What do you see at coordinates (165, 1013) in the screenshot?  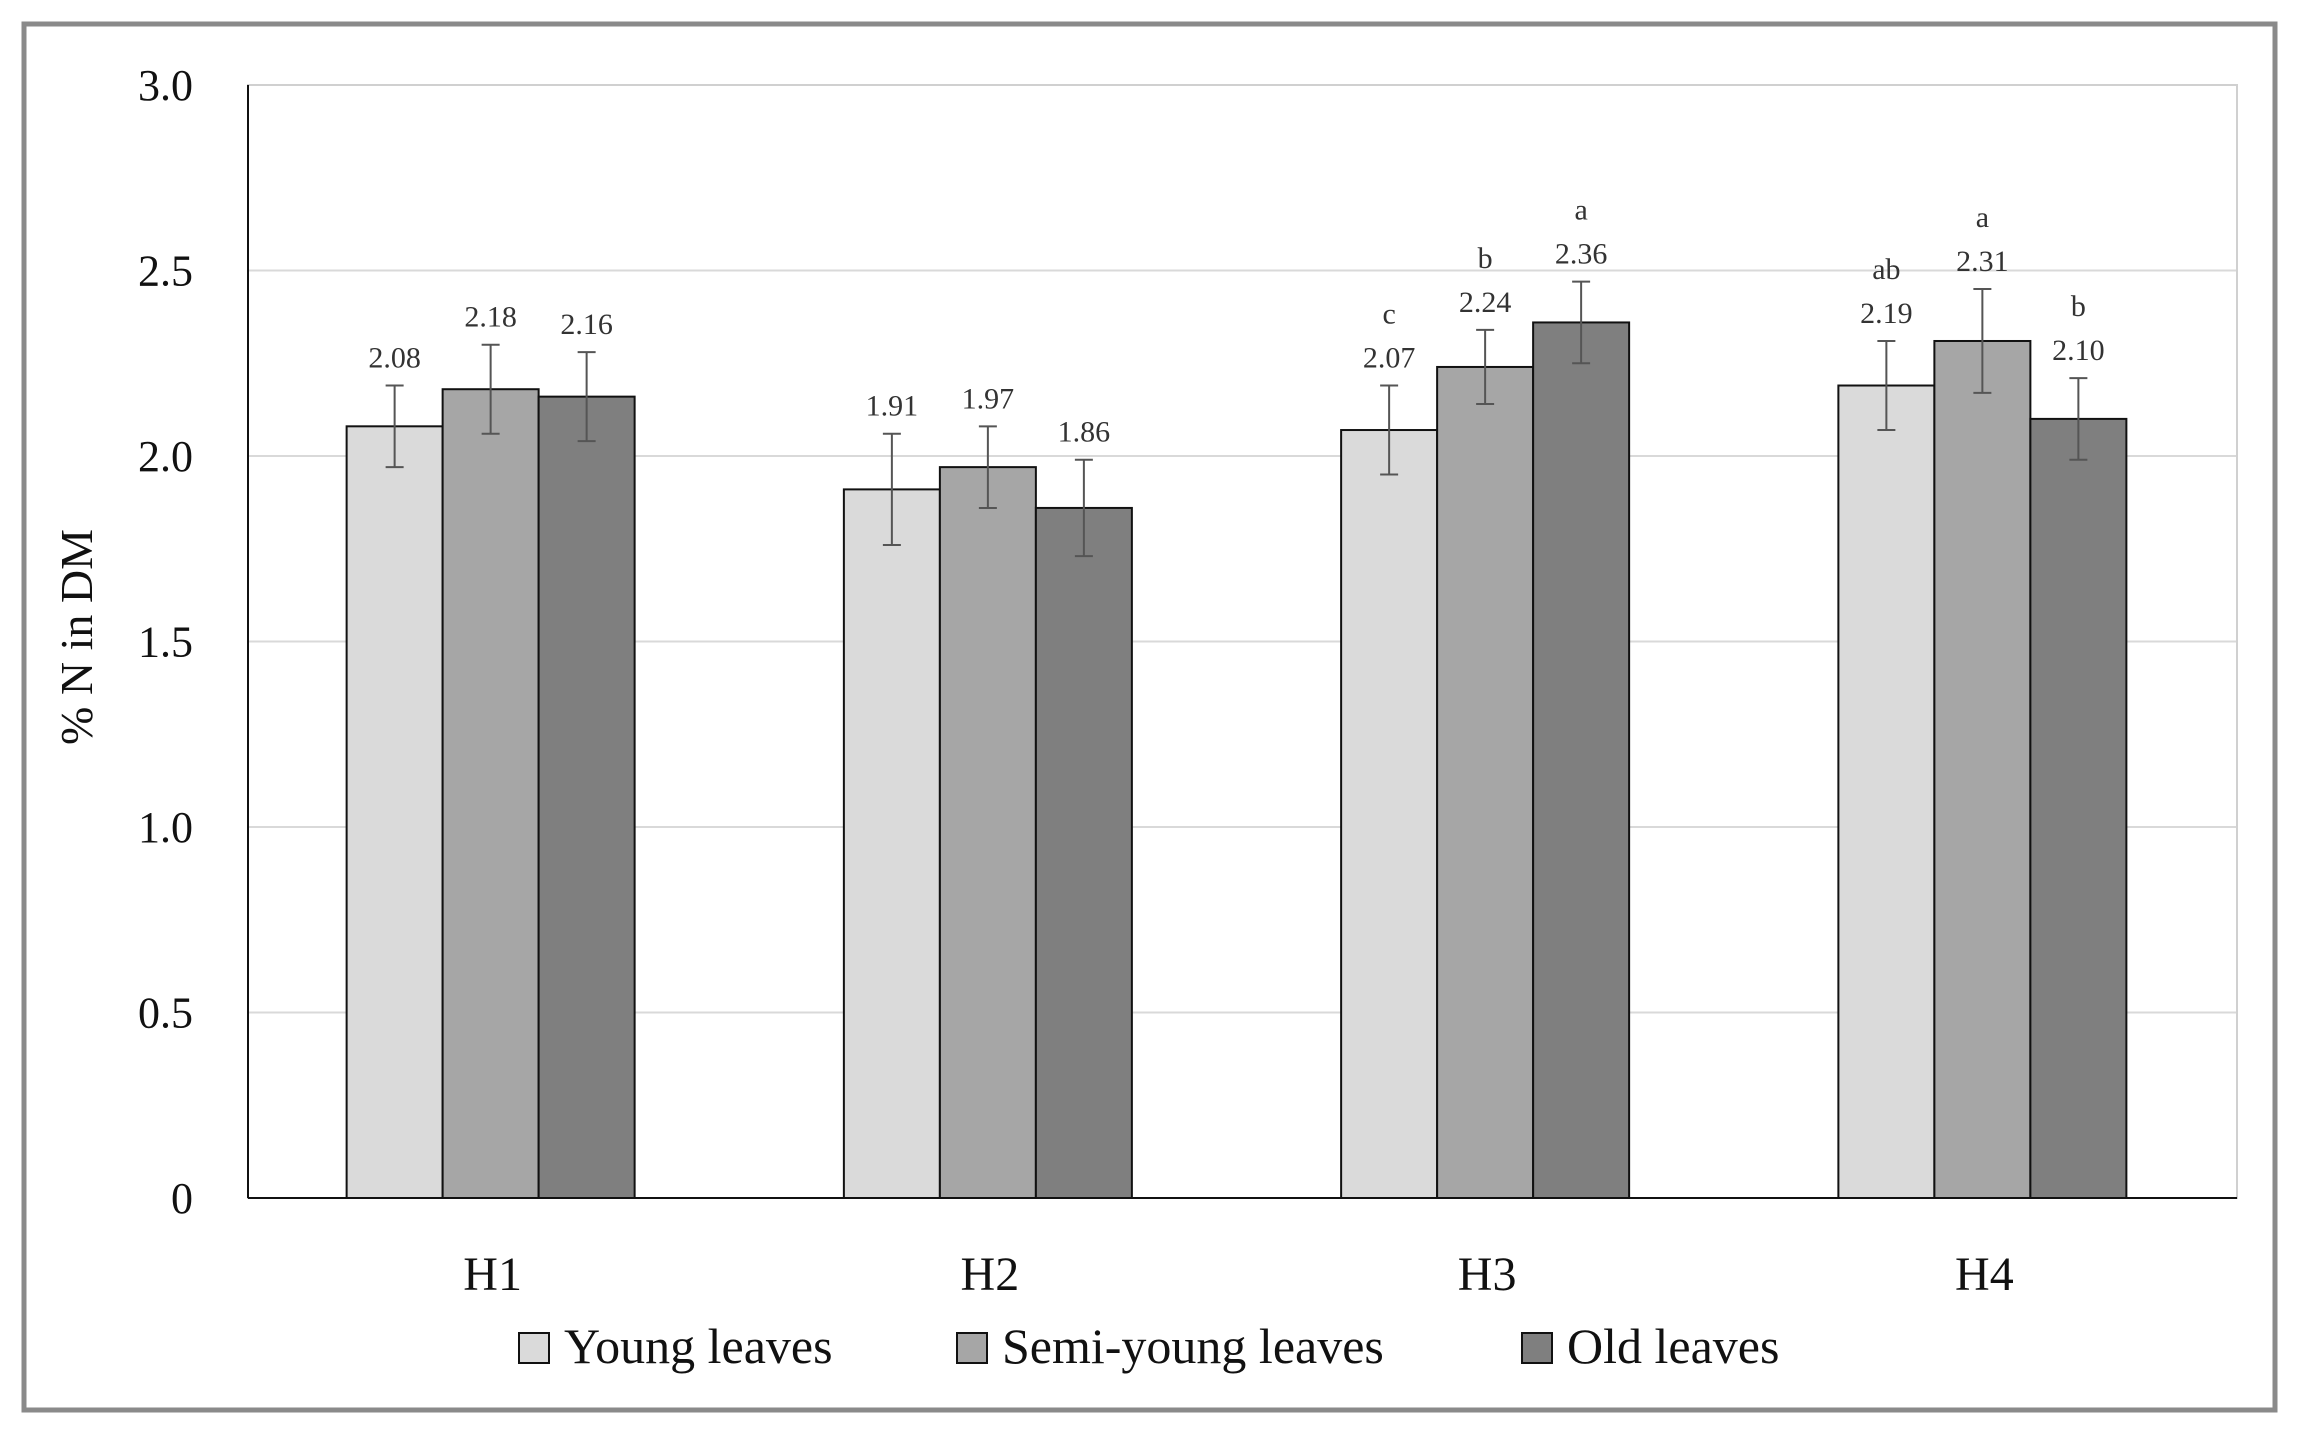 I see `y-tick-label: 0.5` at bounding box center [165, 1013].